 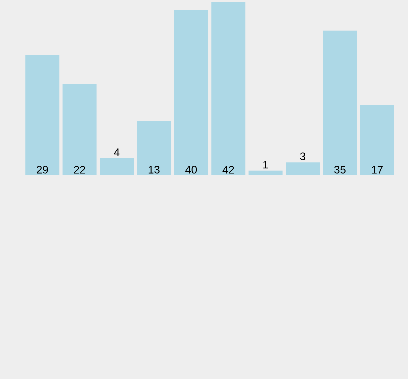 I want to click on data-label: 35, so click(x=340, y=170).